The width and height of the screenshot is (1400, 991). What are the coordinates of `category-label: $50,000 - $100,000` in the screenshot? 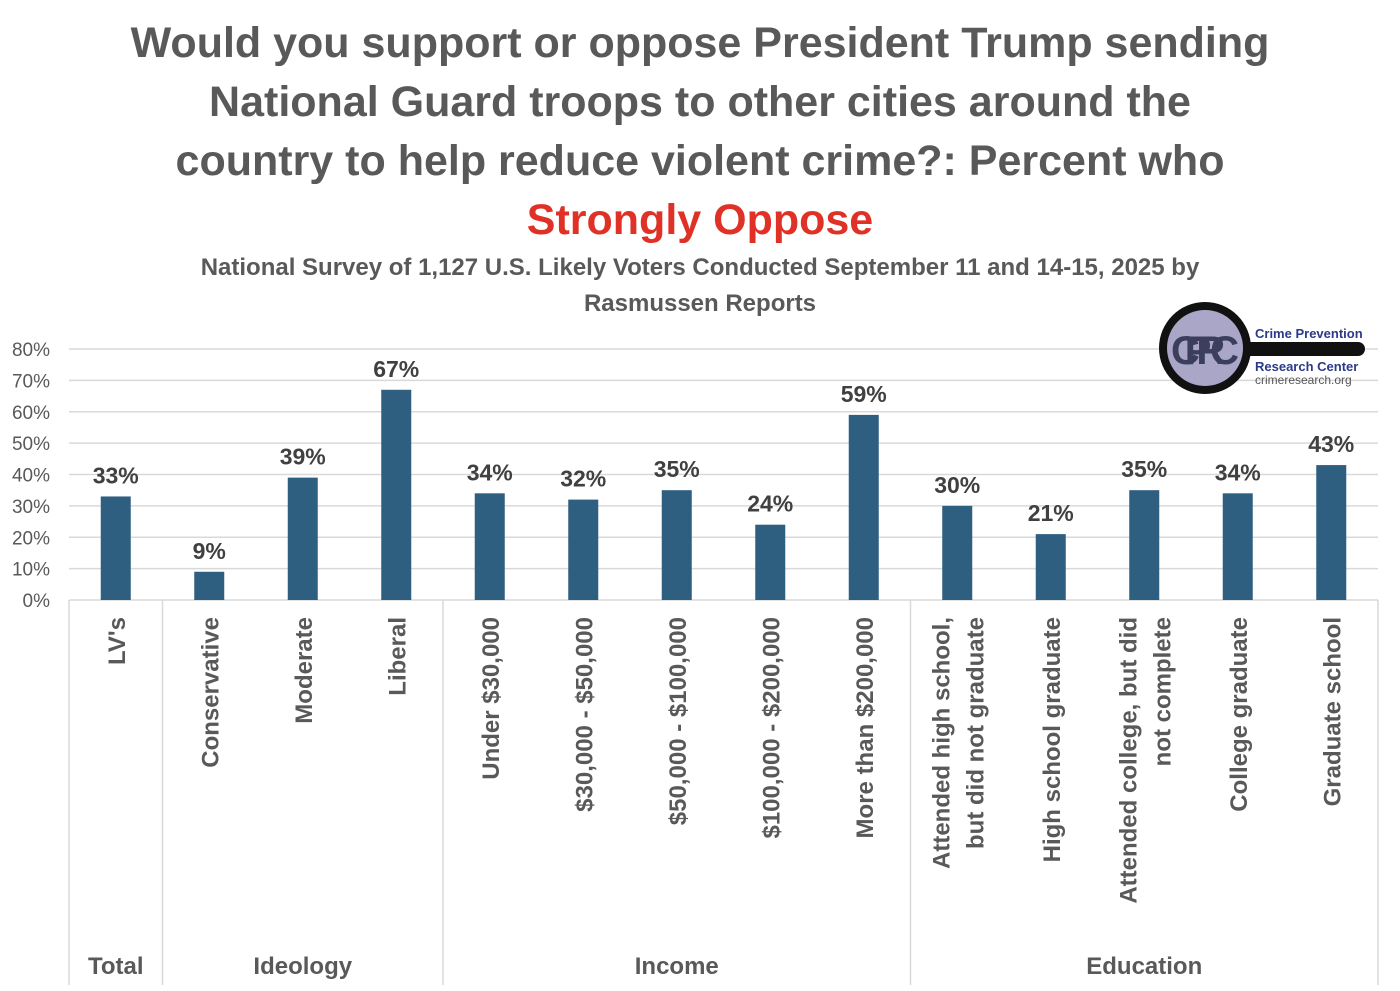 It's located at (678, 721).